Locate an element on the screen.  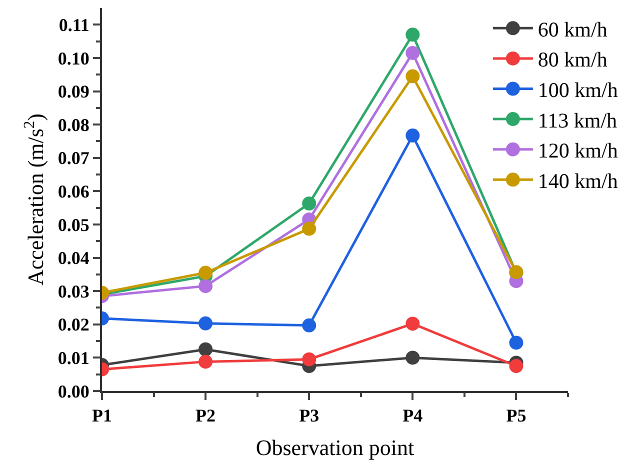
y-tick-label: 0.02 is located at coordinates (74, 324).